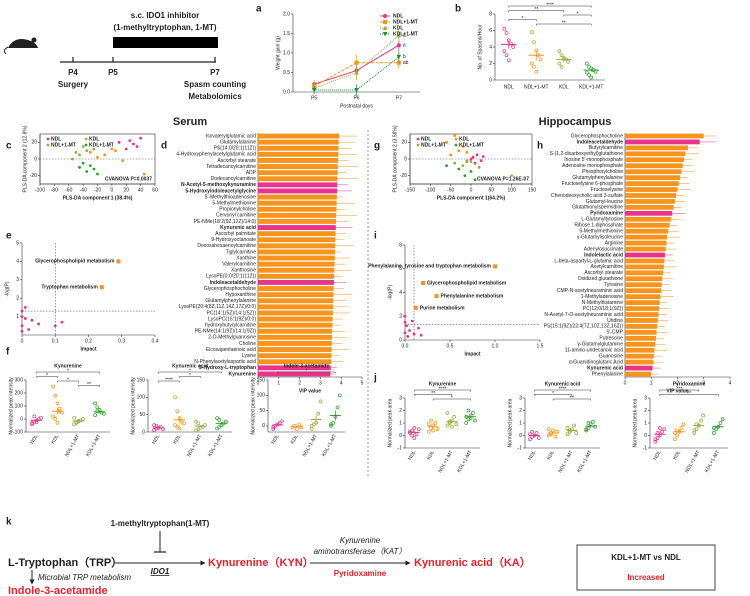 The height and width of the screenshot is (596, 750). I want to click on x-tick-label: 1.0, so click(495, 346).